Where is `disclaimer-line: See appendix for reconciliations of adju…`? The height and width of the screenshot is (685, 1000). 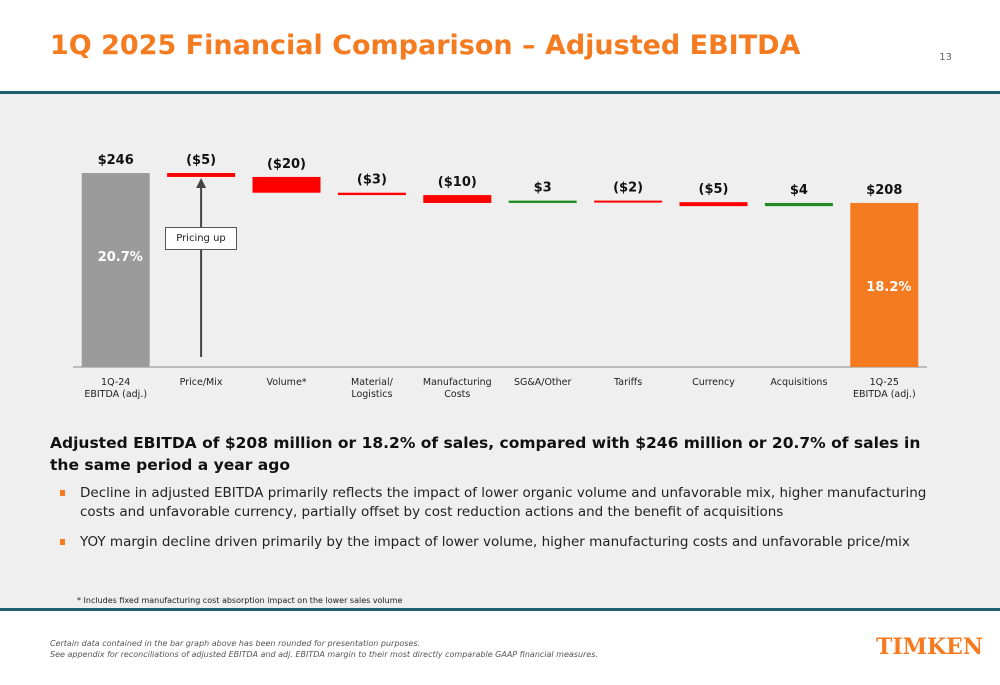 disclaimer-line: See appendix for reconciliations of adju… is located at coordinates (324, 654).